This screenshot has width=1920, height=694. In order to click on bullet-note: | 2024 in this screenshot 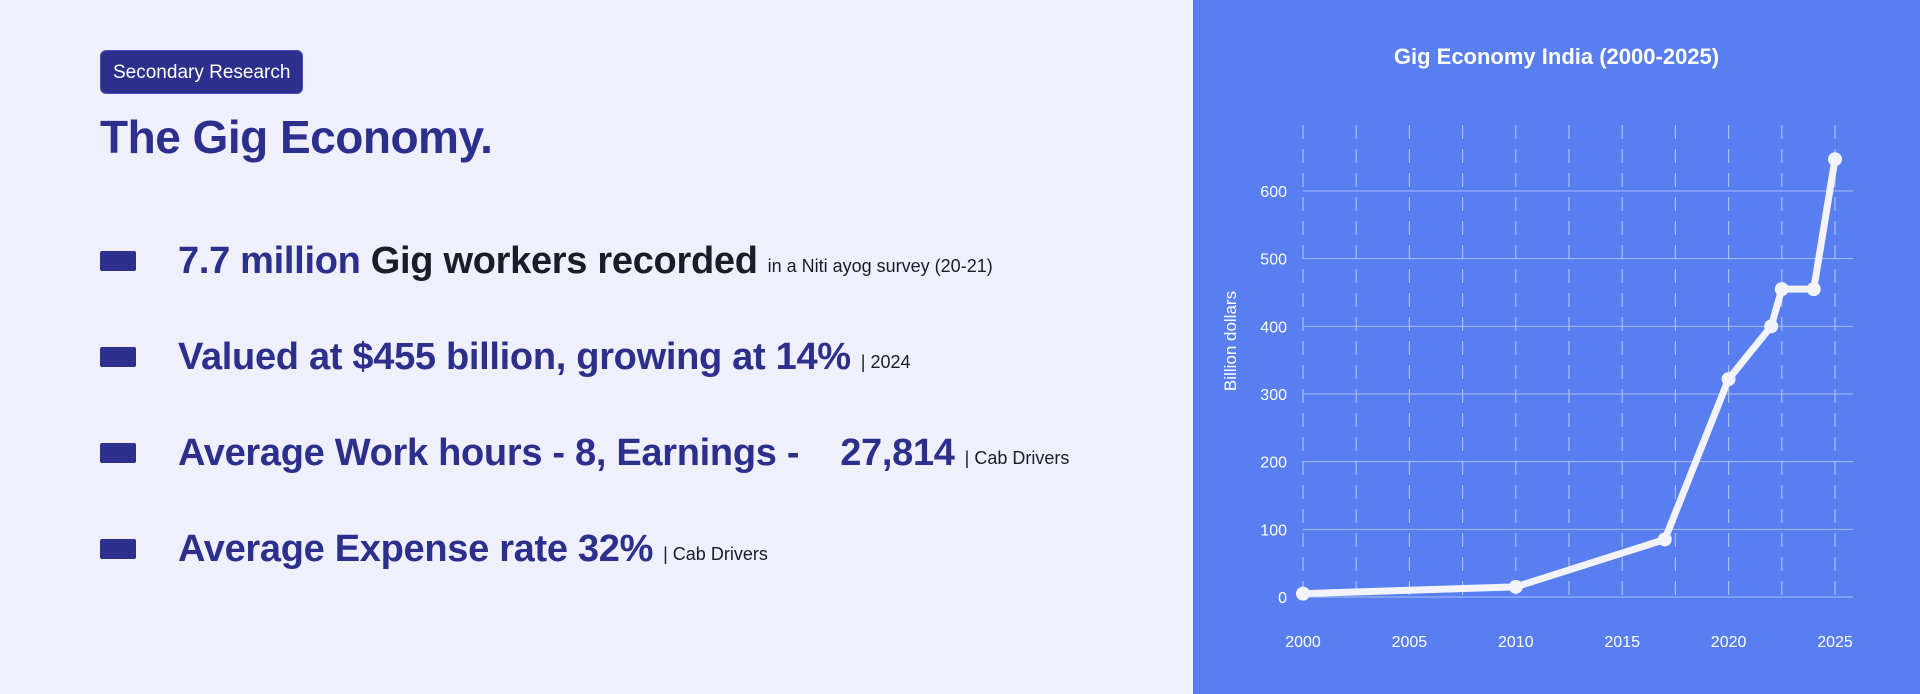, I will do `click(885, 361)`.